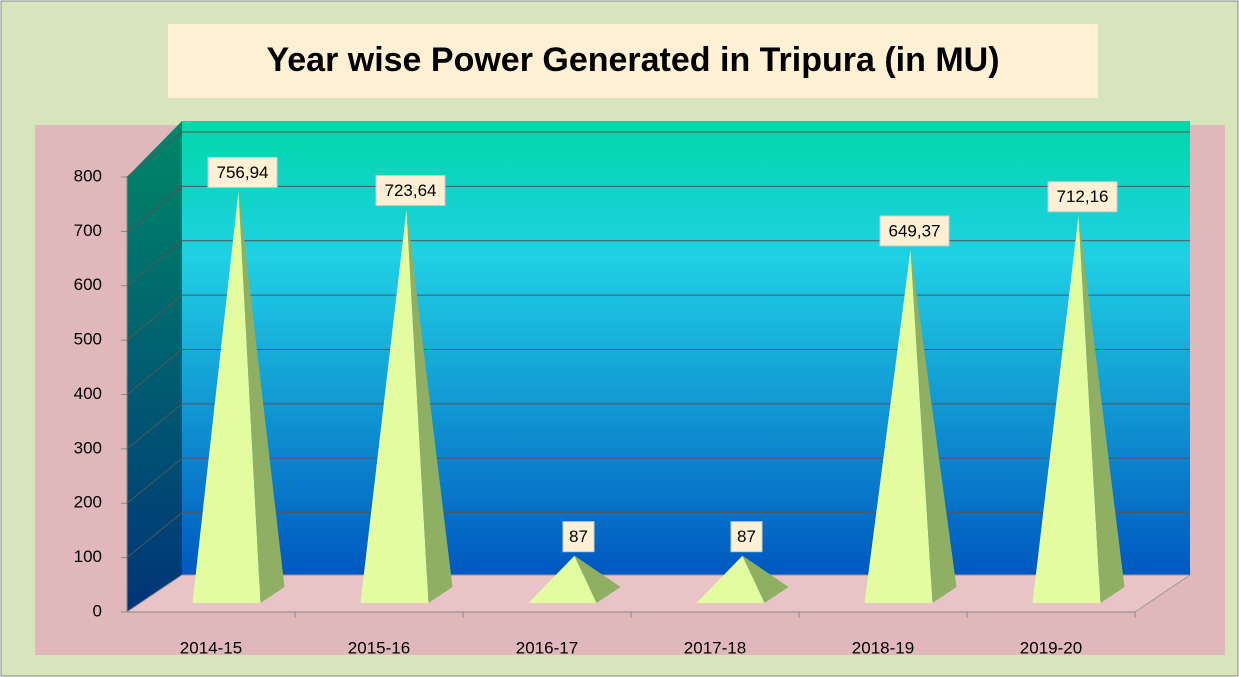 The width and height of the screenshot is (1239, 677). I want to click on x-tick-label: 2019-20, so click(1051, 647).